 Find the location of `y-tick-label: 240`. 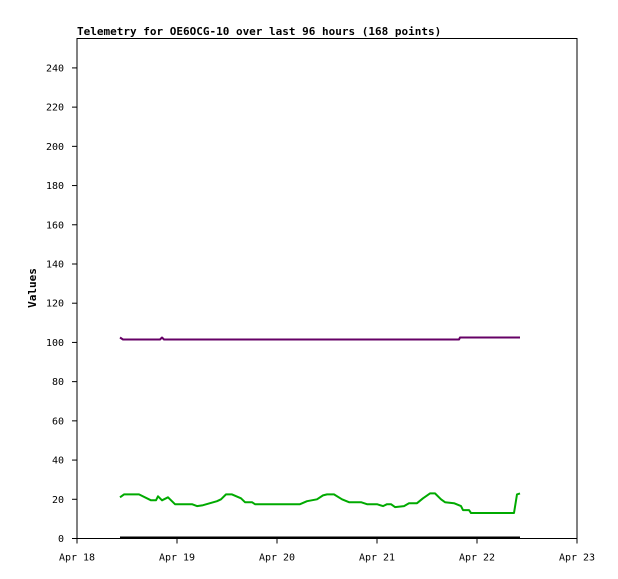

y-tick-label: 240 is located at coordinates (55, 68).